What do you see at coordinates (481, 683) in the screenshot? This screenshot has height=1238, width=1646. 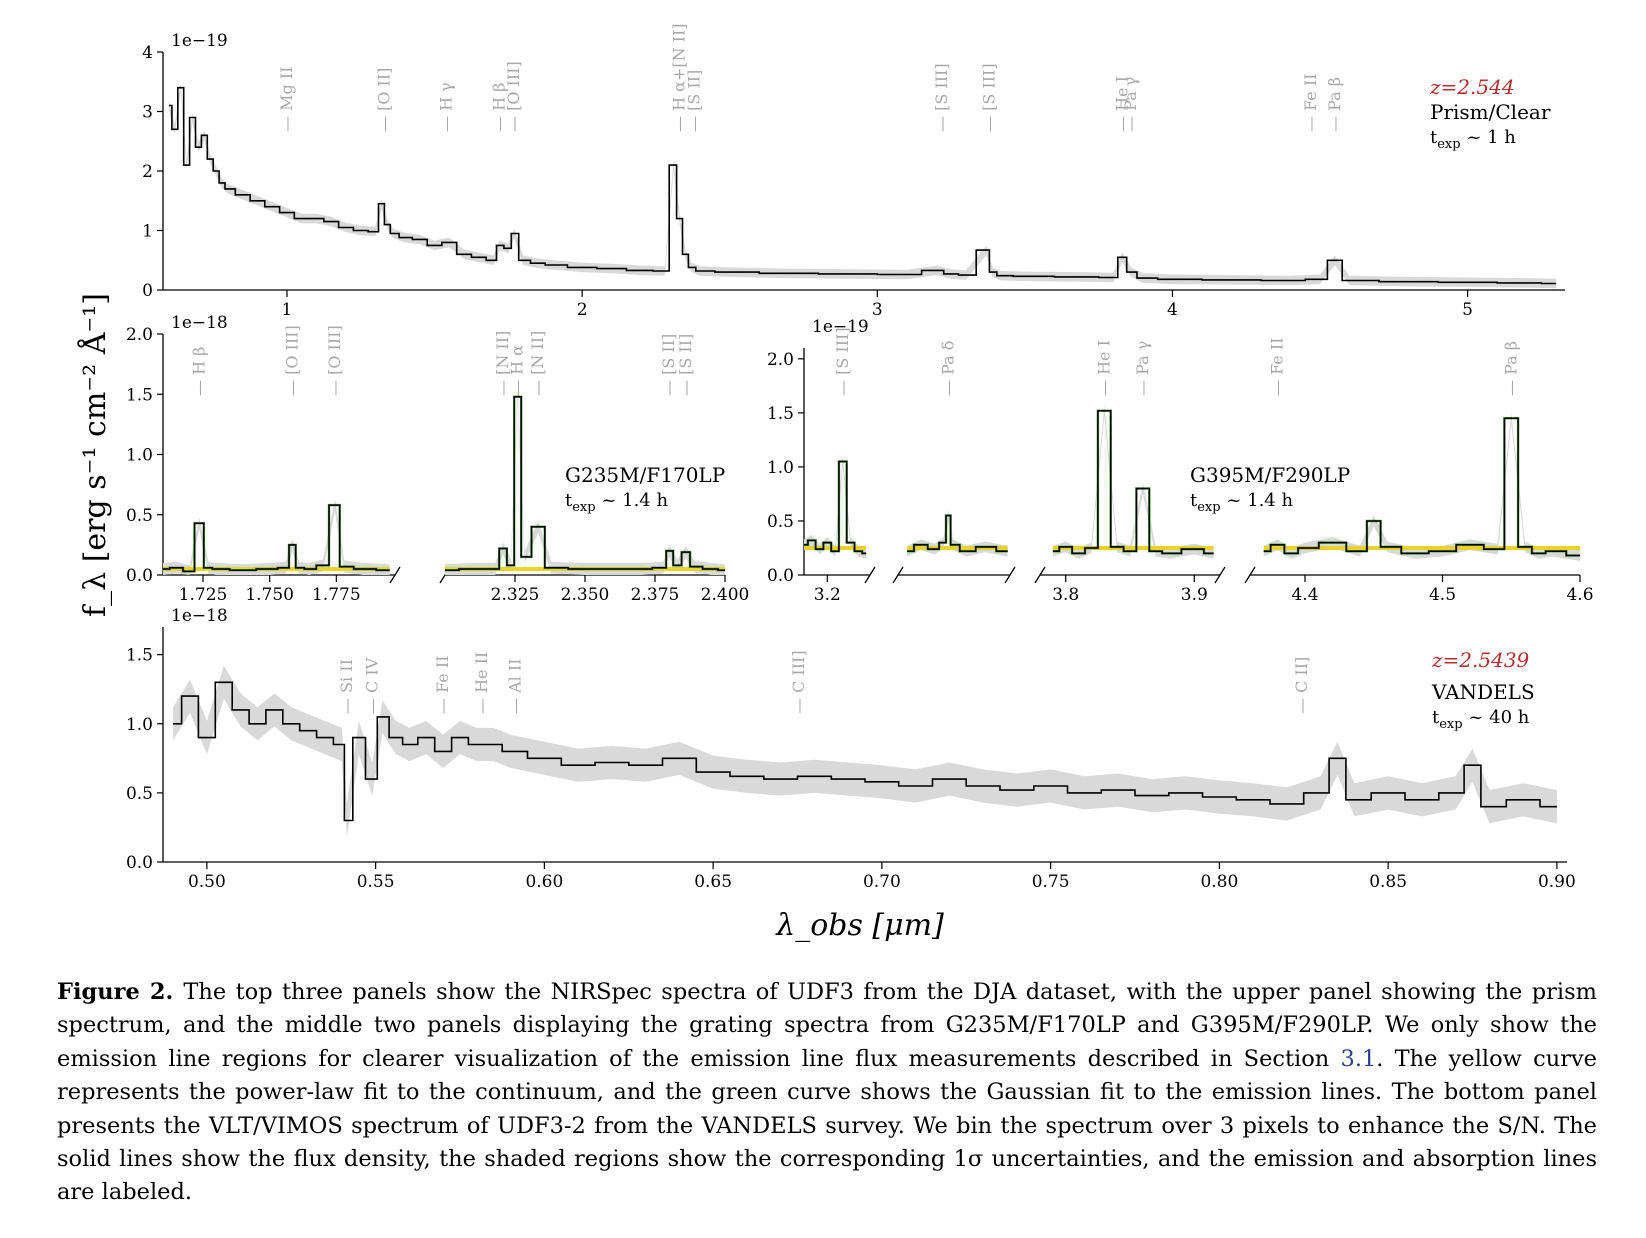 I see `emission-line-label: — He II` at bounding box center [481, 683].